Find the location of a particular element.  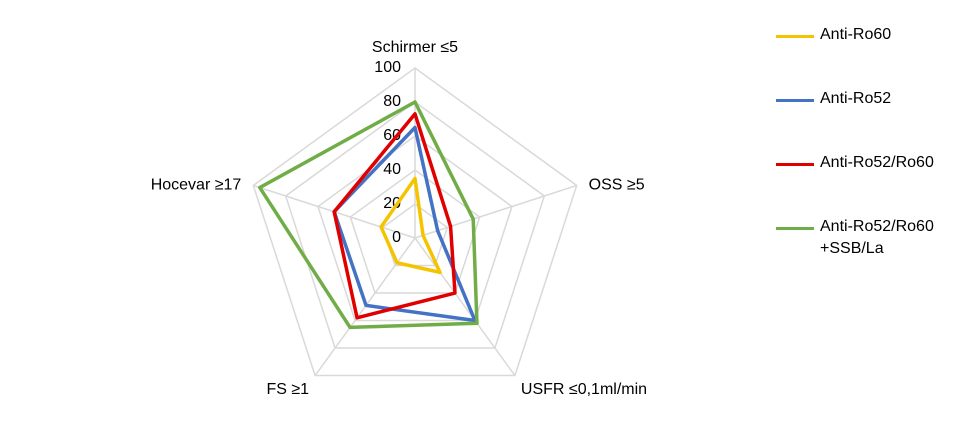

axis-label: Schirmer ≤5 is located at coordinates (415, 47).